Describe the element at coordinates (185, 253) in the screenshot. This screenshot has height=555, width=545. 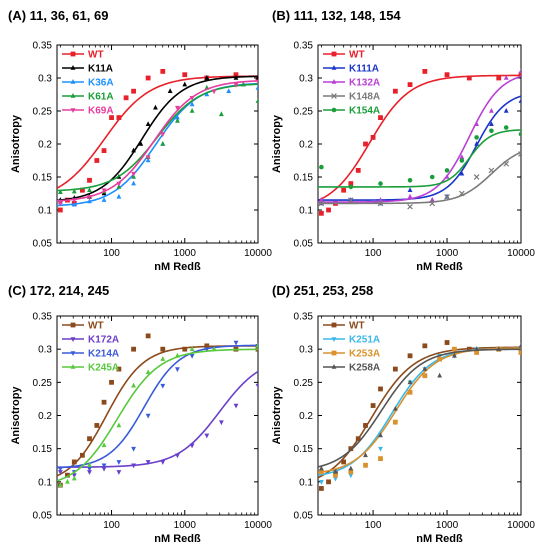
I see `x-tick-label: 1000` at that location.